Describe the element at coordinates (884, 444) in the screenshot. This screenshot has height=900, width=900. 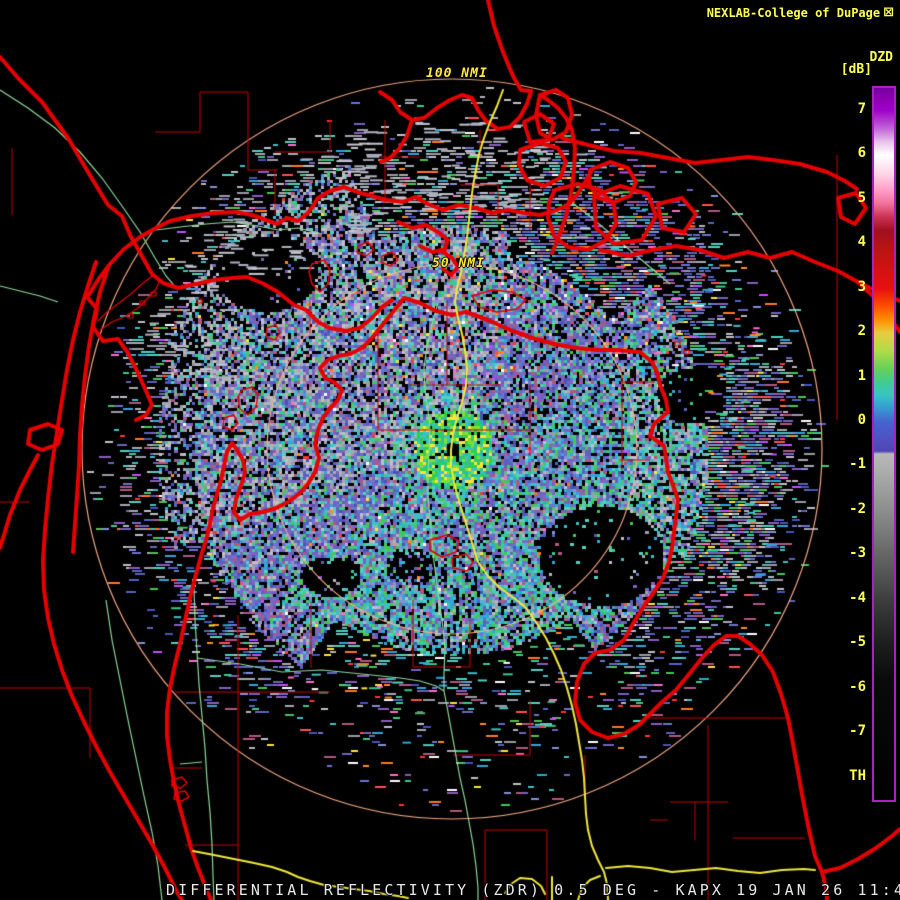
I see `colorbar` at that location.